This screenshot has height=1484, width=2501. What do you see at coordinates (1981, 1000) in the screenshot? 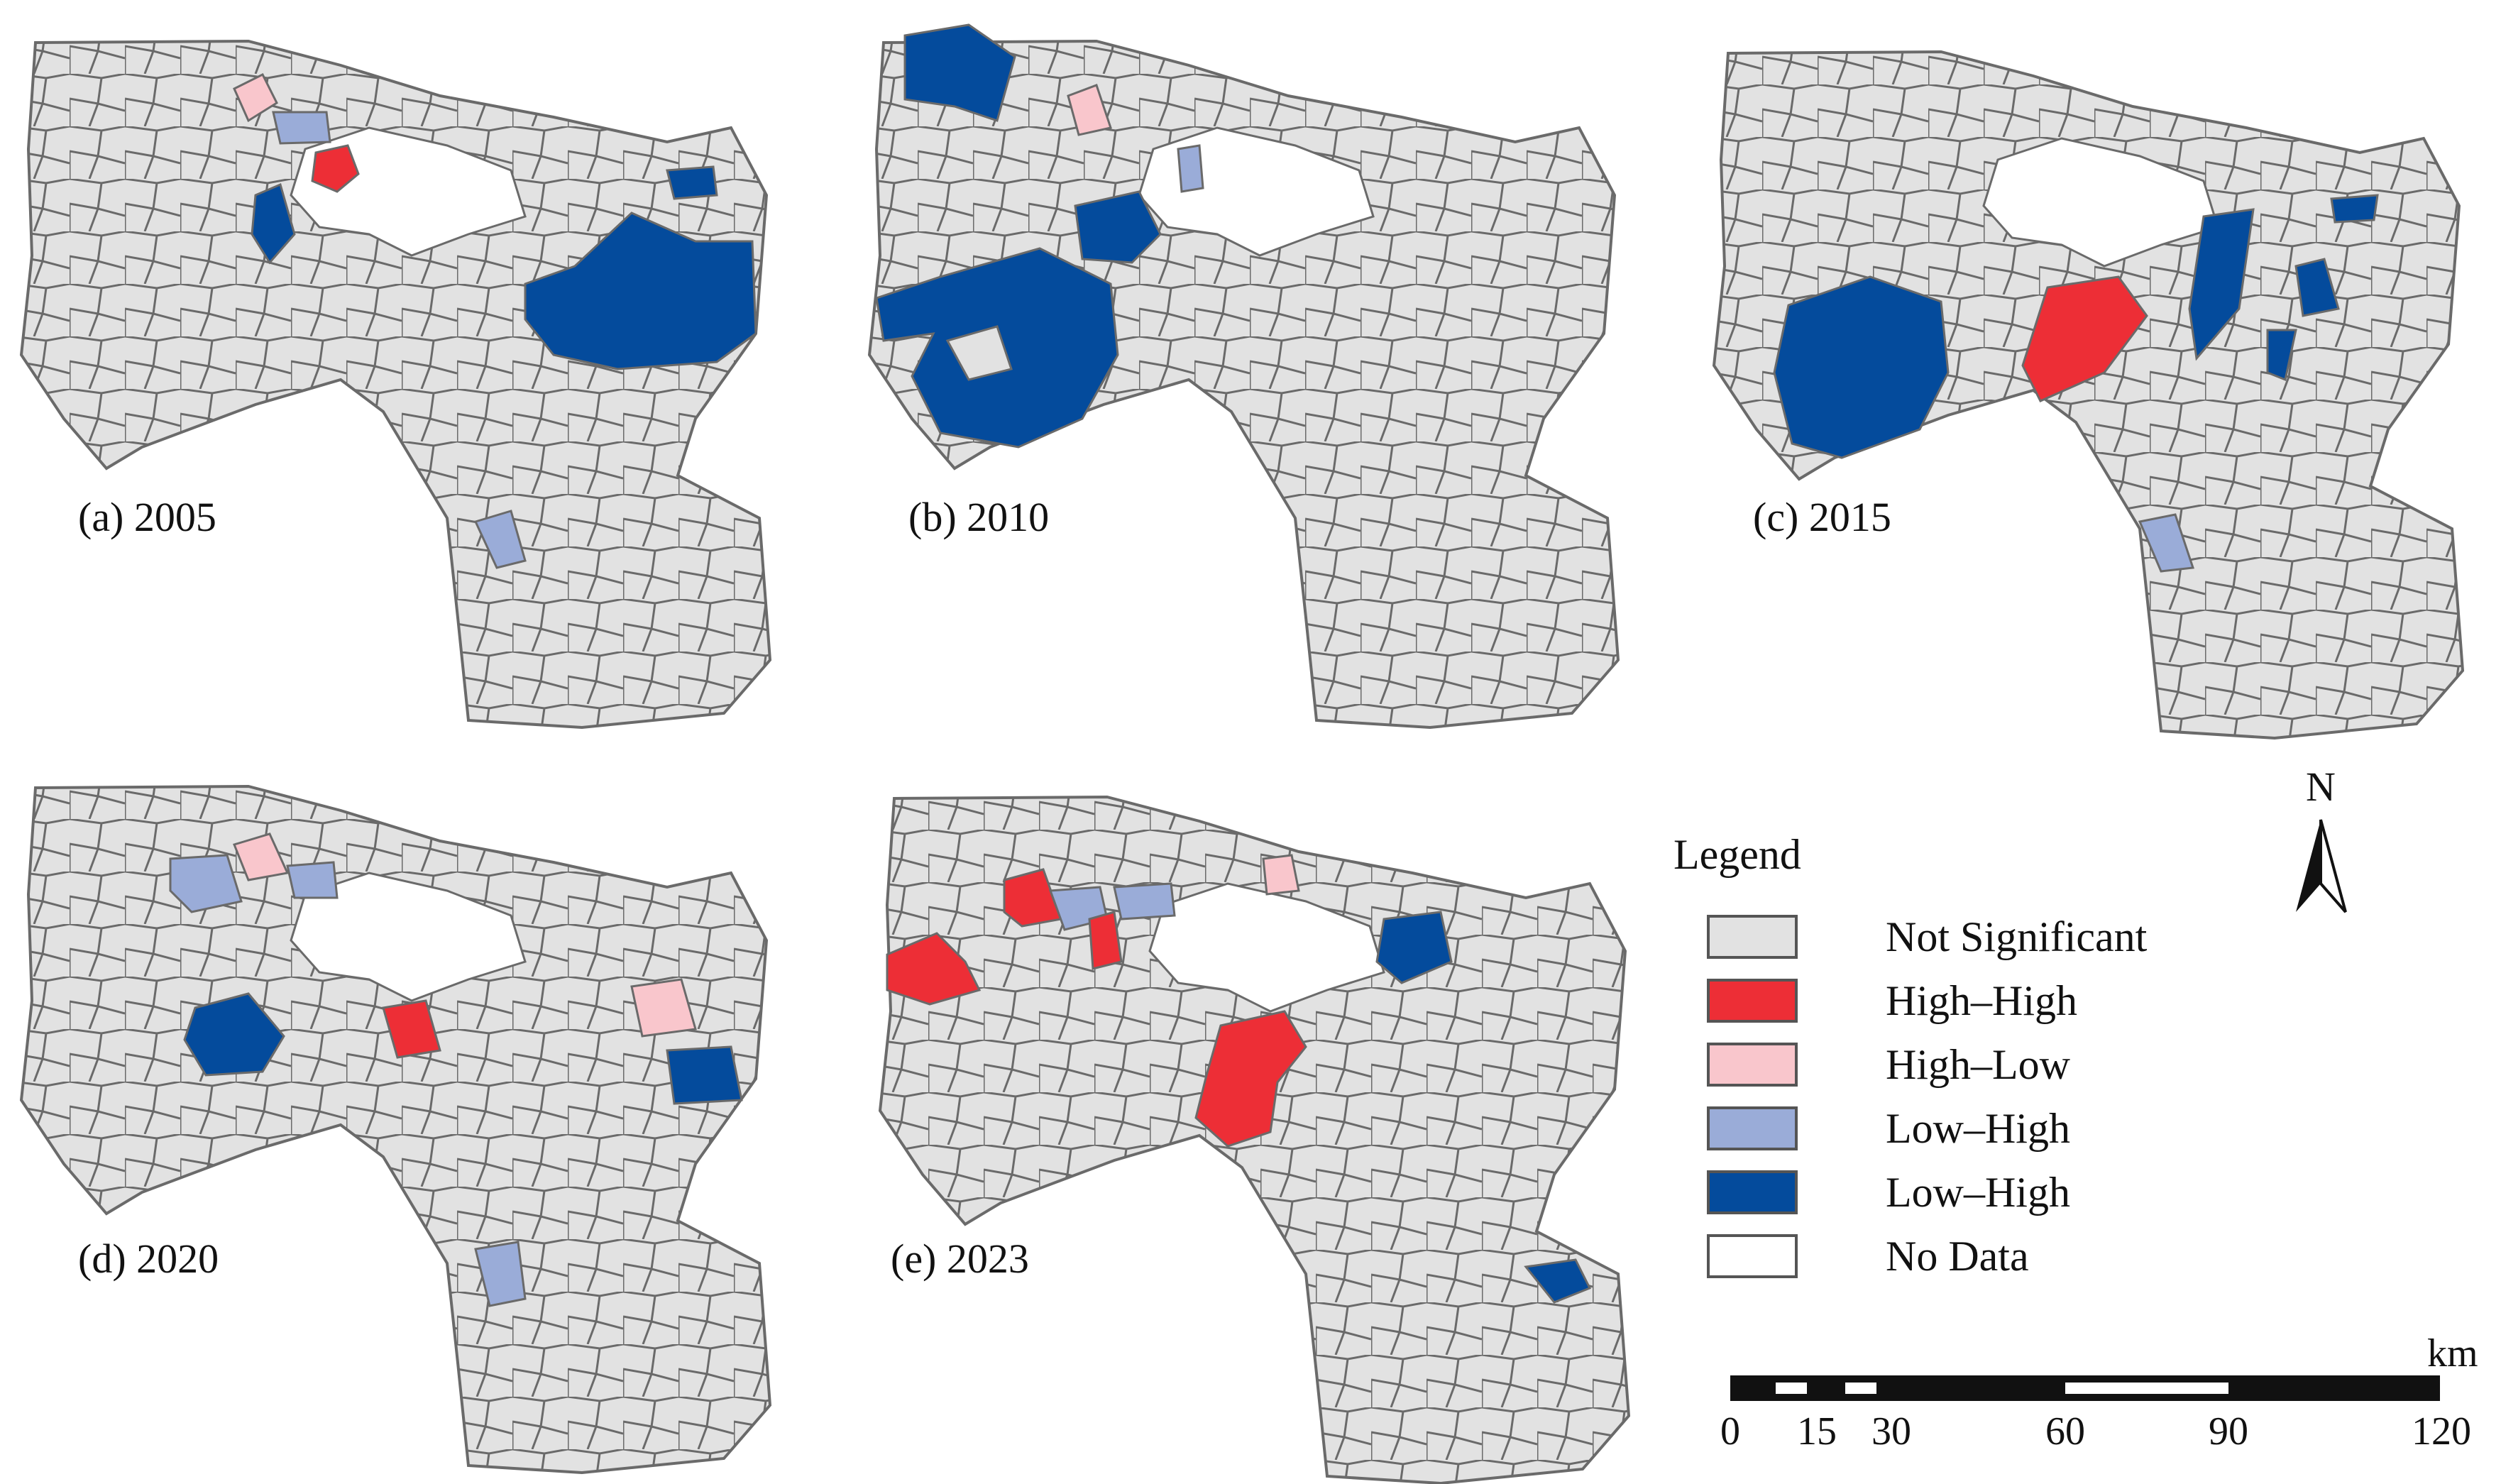
I see `legend-label: High–High` at bounding box center [1981, 1000].